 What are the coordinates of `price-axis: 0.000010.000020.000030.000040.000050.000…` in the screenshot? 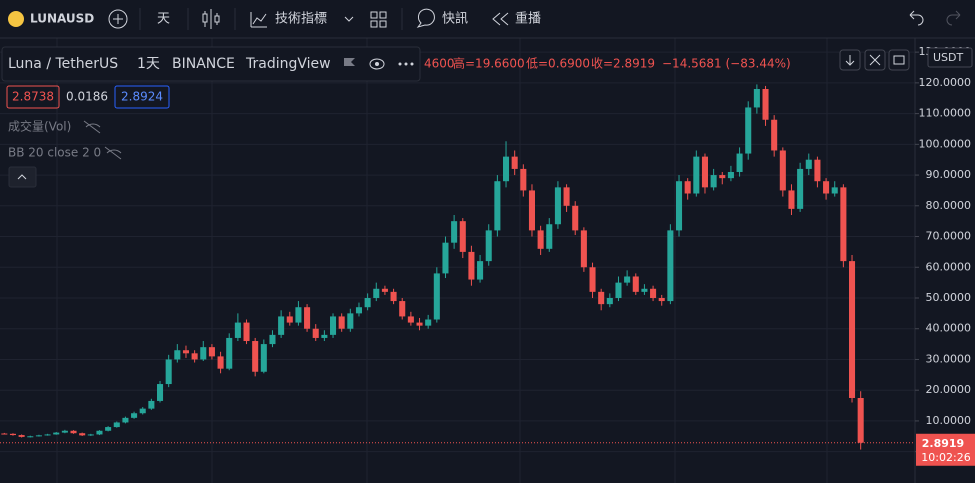 It's located at (945, 255).